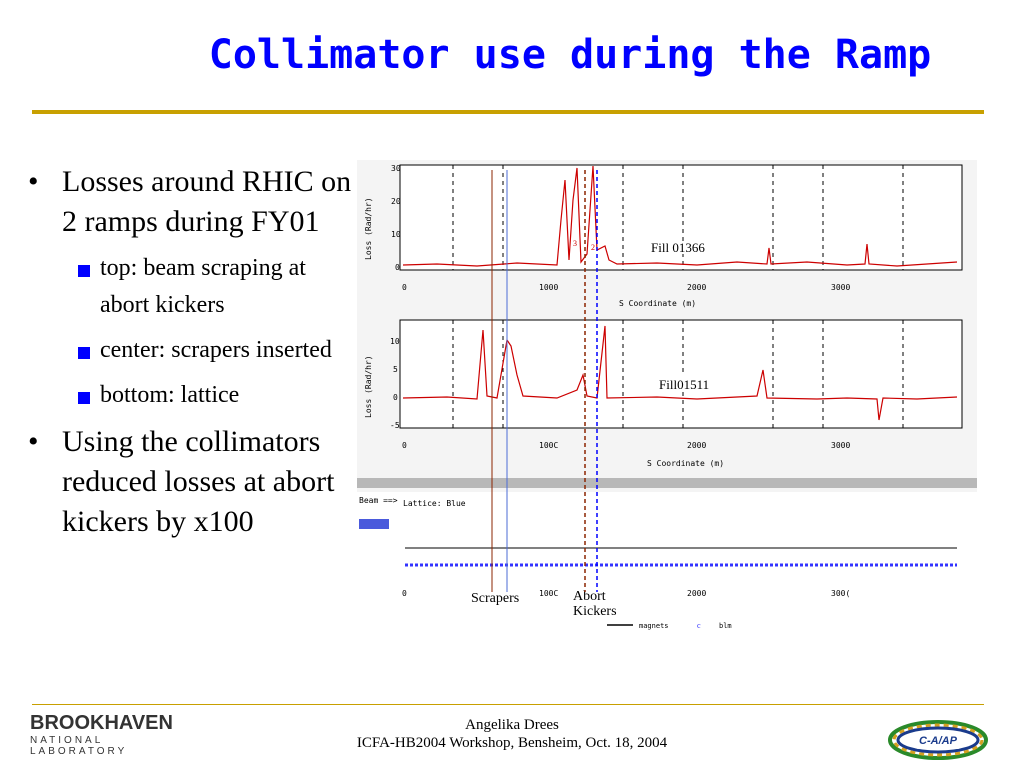 The width and height of the screenshot is (1024, 768). I want to click on mid-plot-frame, so click(681, 374).